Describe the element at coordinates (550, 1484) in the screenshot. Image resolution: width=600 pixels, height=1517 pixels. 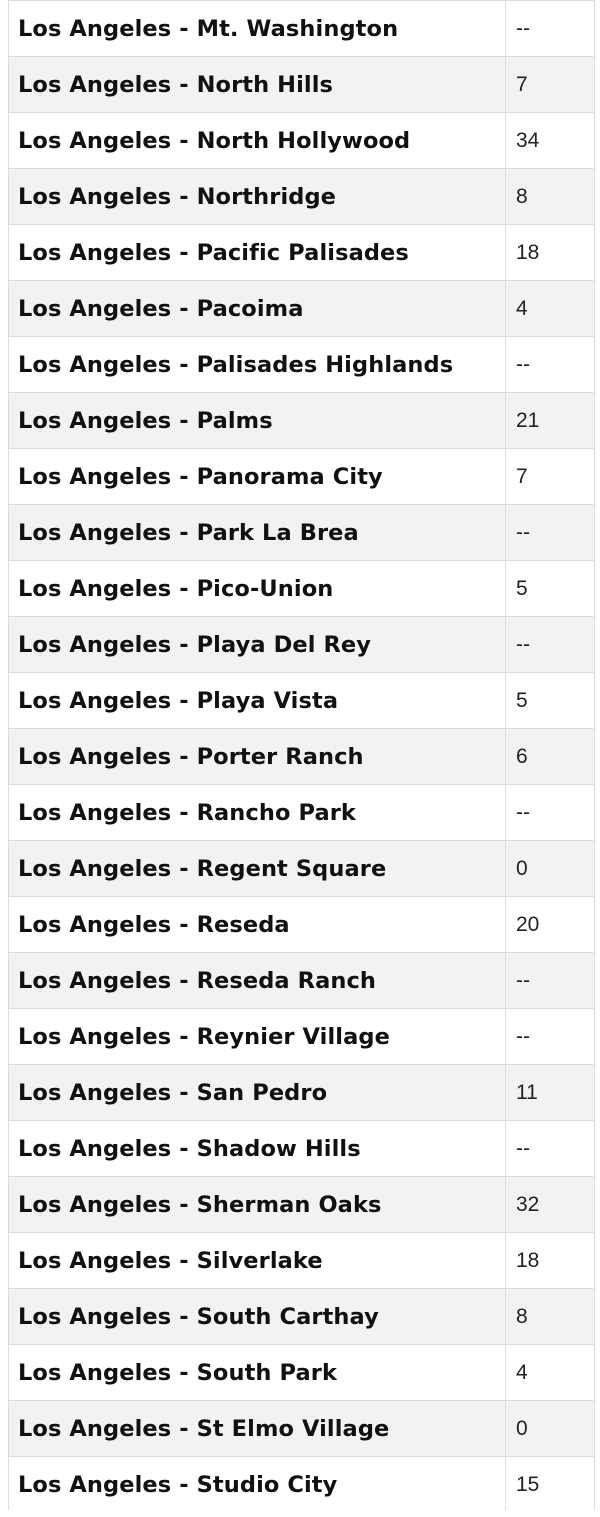
I see `count-value-cell: 15` at that location.